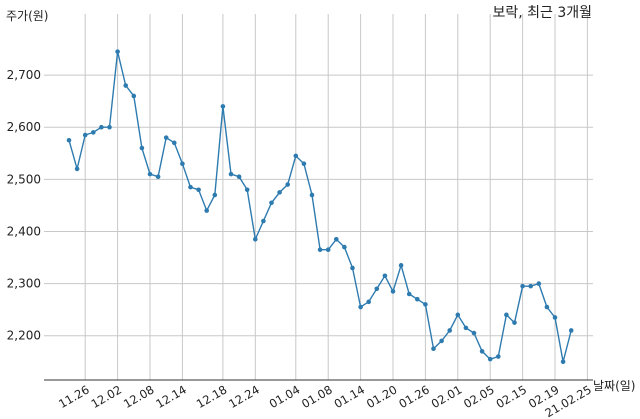 This screenshot has height=419, width=640. I want to click on x-tick-label: 01.04, so click(285, 396).